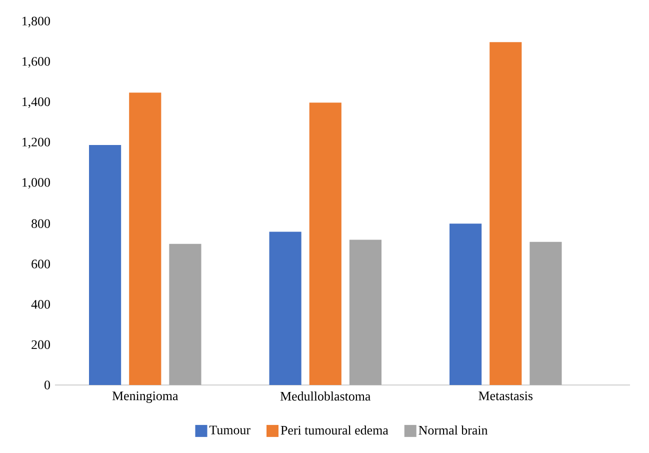 Image resolution: width=649 pixels, height=453 pixels. Describe the element at coordinates (41, 264) in the screenshot. I see `y-tick-label: 600` at that location.